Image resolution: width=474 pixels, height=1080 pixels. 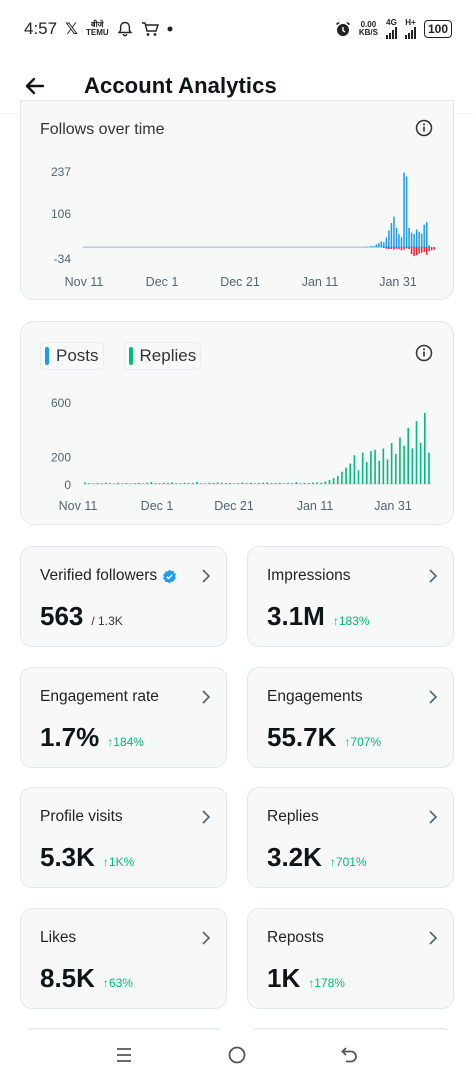 I want to click on menu-icon, so click(x=124, y=1055).